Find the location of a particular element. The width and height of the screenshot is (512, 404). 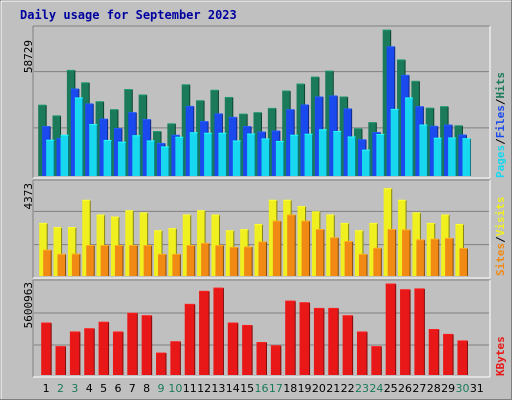

legend-kbytes-label: KBytes is located at coordinates (500, 356).